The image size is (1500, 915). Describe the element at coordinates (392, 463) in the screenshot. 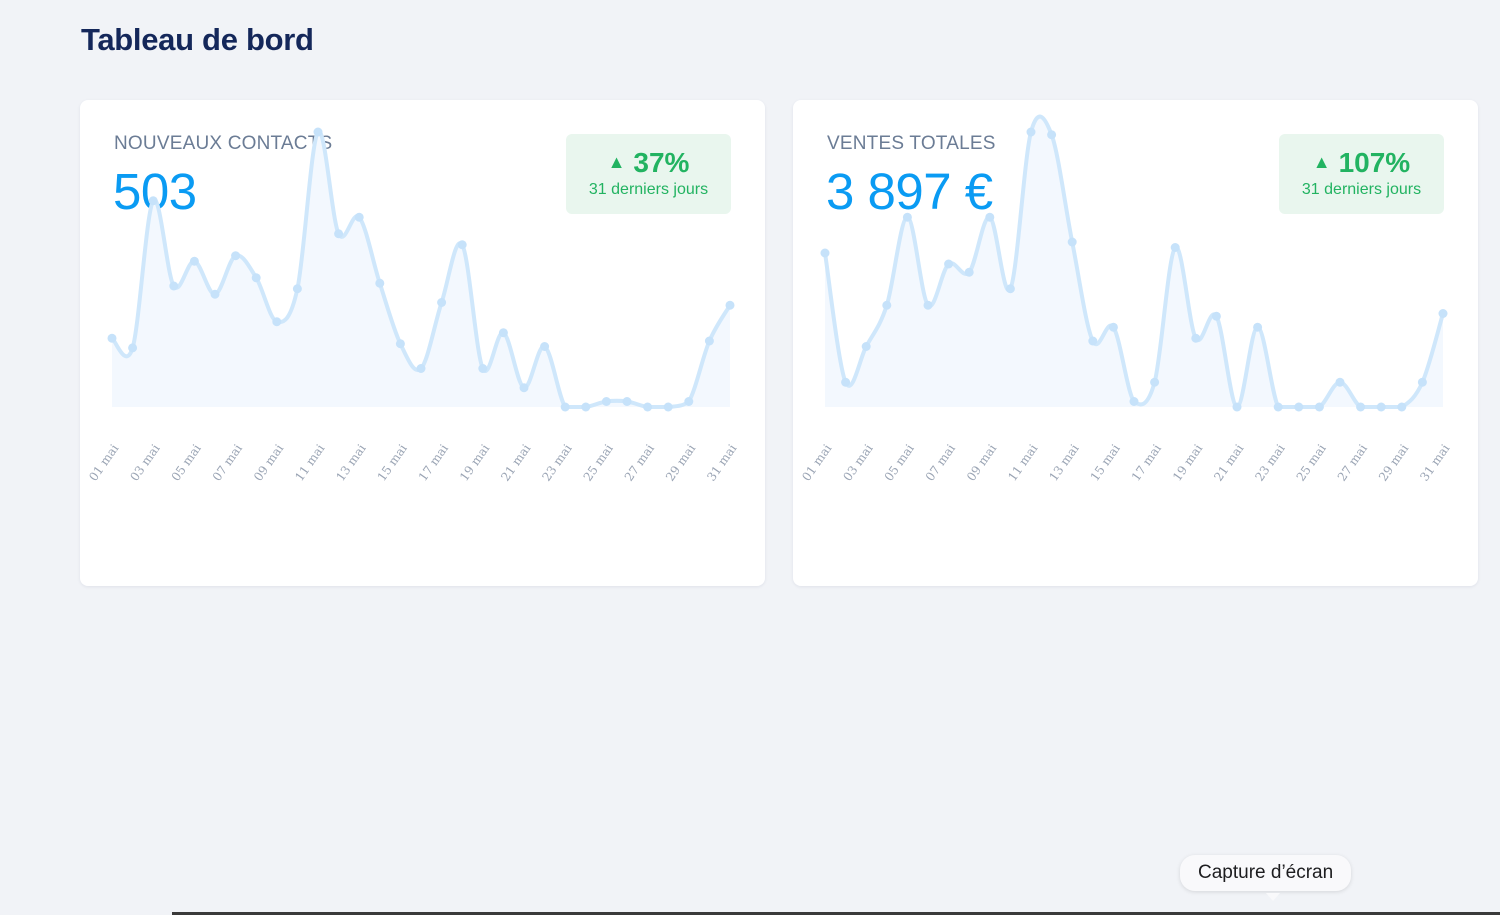

I see `x-tick-label: 15 mai` at that location.